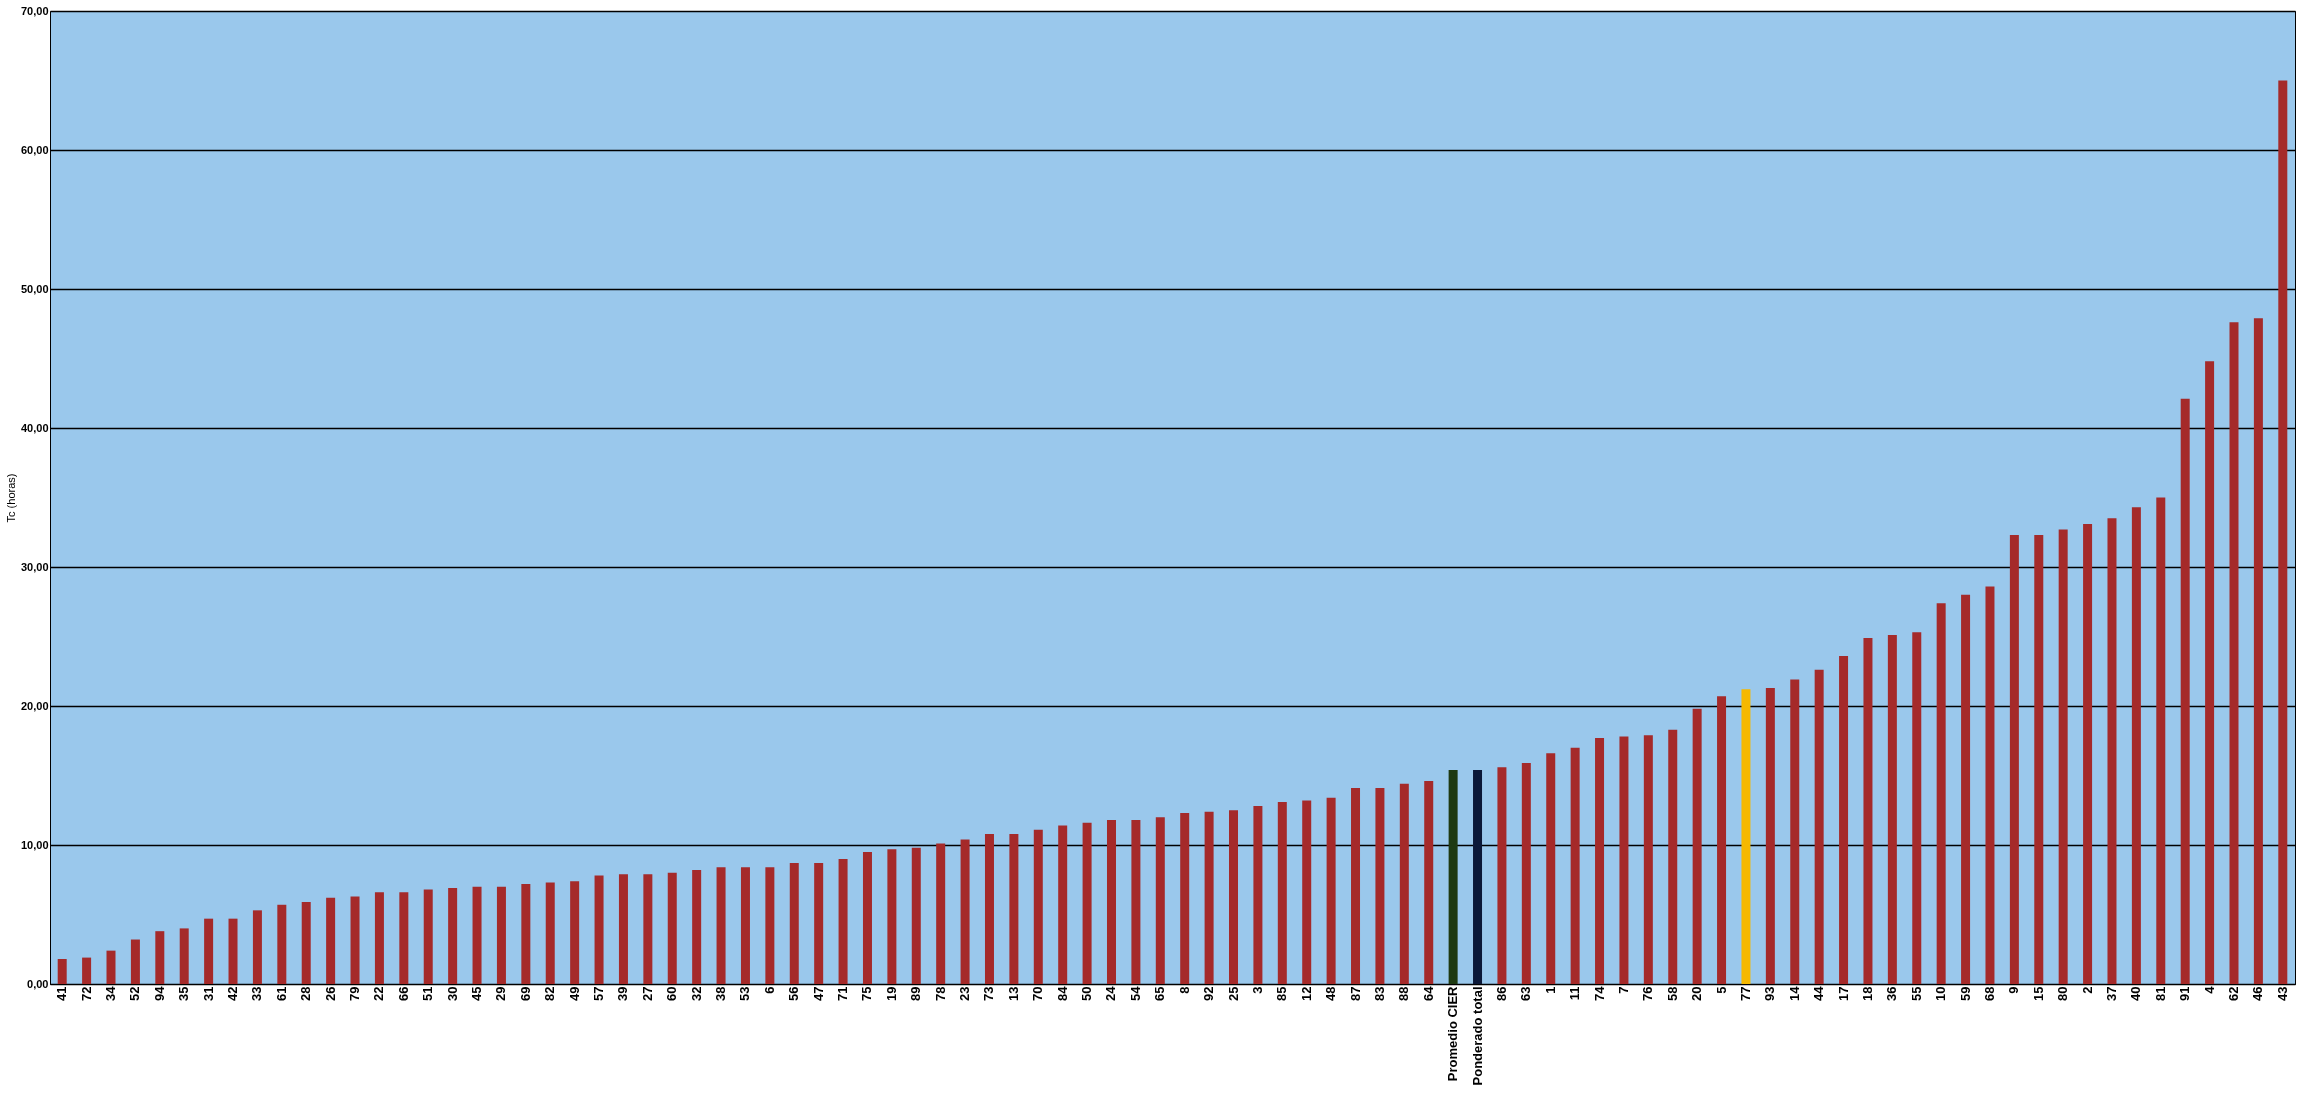 This screenshot has width=2309, height=1095. What do you see at coordinates (38, 983) in the screenshot?
I see `y-tick-label: 0,00` at bounding box center [38, 983].